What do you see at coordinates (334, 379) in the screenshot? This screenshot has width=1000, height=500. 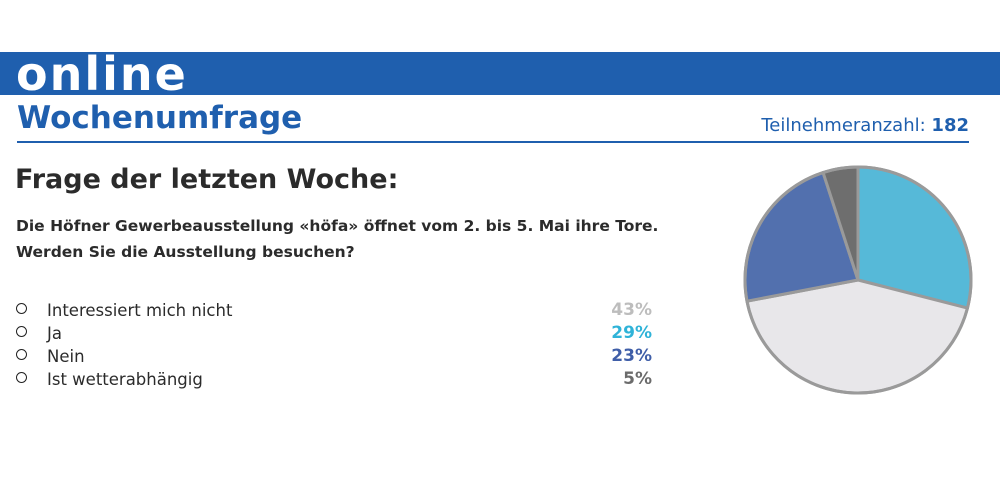 I see `answer-option: Ist wetterabhängig 5%` at bounding box center [334, 379].